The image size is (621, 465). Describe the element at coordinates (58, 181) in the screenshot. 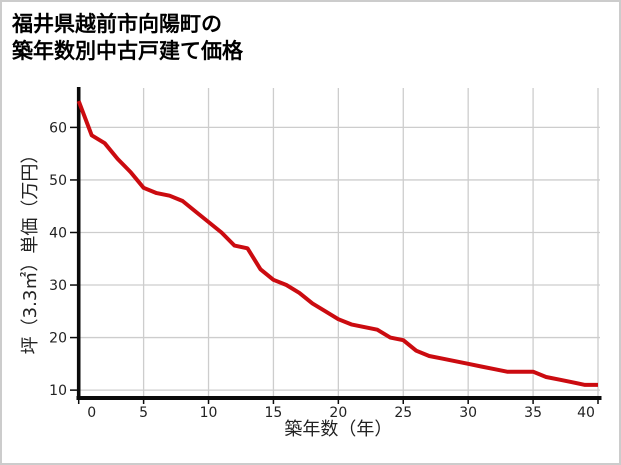

I see `y-tick-label: 50` at that location.